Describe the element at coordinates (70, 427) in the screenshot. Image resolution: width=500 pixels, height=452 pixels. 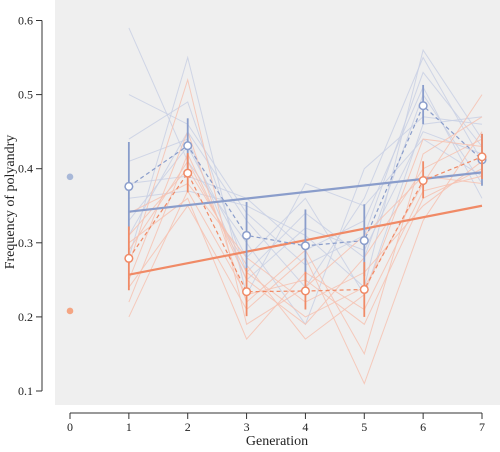
I see `x-tick-label: 0` at that location.